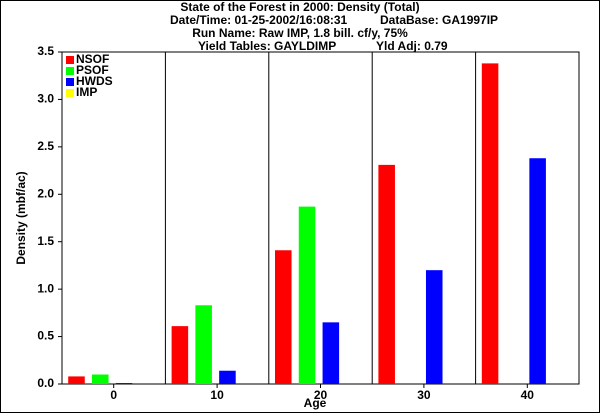 The height and width of the screenshot is (418, 600). I want to click on y-tick-label: 3.5, so click(45, 51).